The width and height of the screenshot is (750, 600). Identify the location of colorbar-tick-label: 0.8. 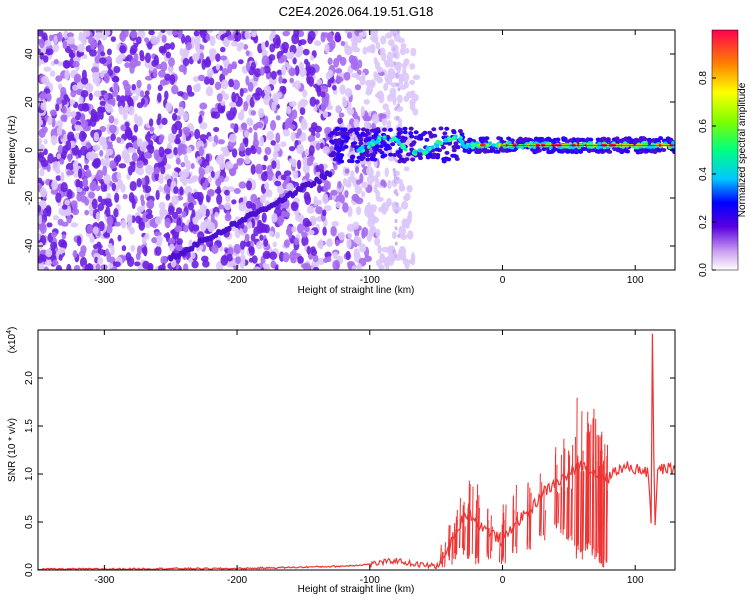
(703, 78).